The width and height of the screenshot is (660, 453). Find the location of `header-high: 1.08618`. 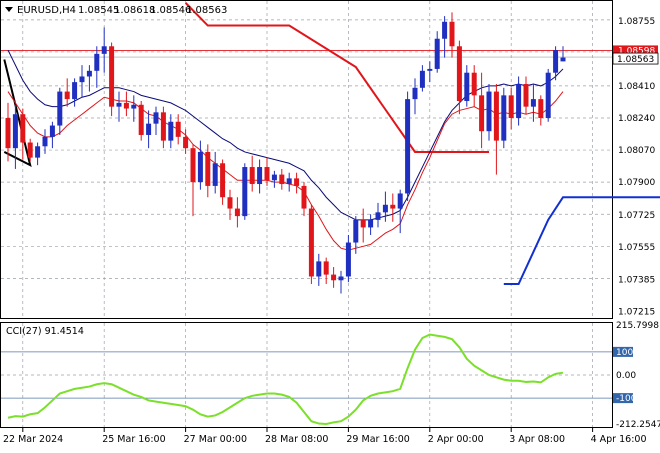

header-high: 1.08618 is located at coordinates (134, 10).